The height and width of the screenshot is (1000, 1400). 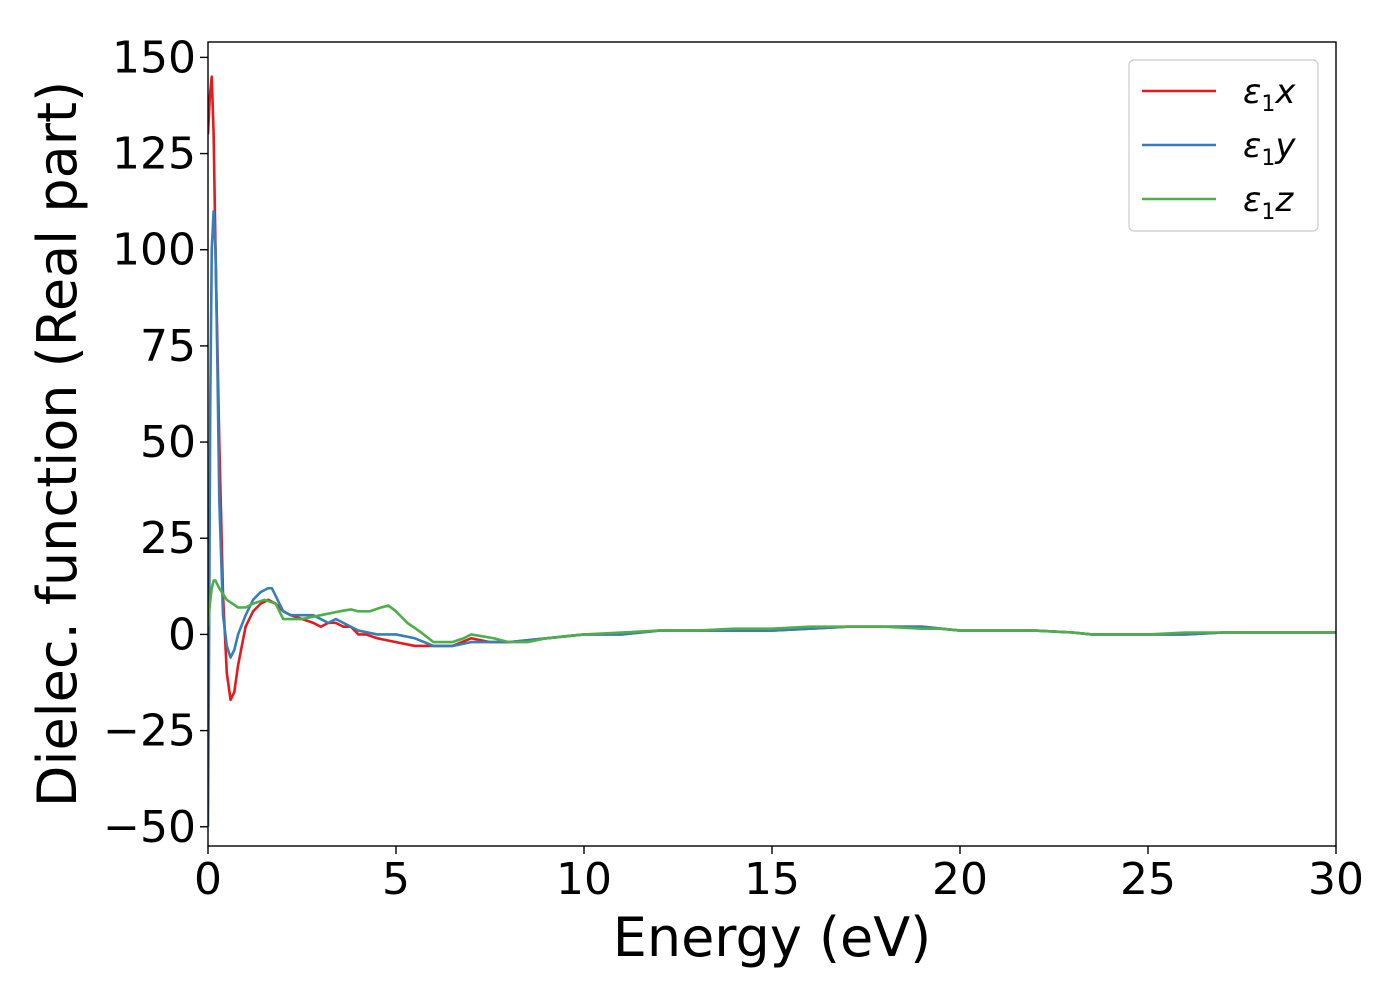 I want to click on legend-label-y: ε1y, so click(x=1269, y=148).